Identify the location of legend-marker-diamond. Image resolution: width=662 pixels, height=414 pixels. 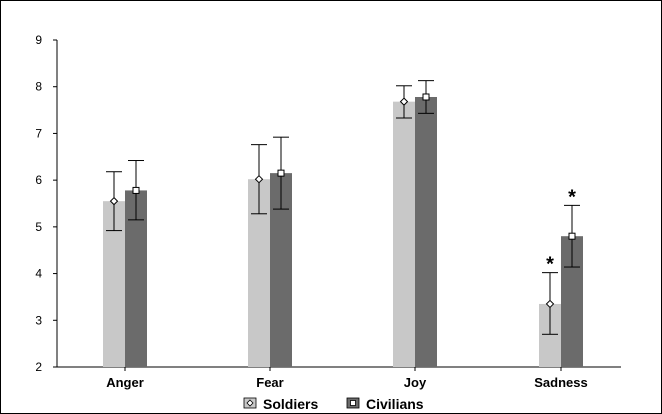
(250, 403).